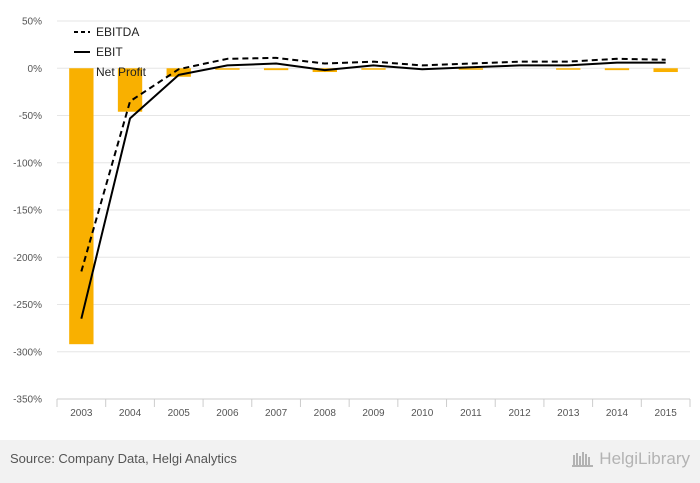 This screenshot has width=700, height=483. What do you see at coordinates (30, 116) in the screenshot?
I see `y-tick-label: -50%` at bounding box center [30, 116].